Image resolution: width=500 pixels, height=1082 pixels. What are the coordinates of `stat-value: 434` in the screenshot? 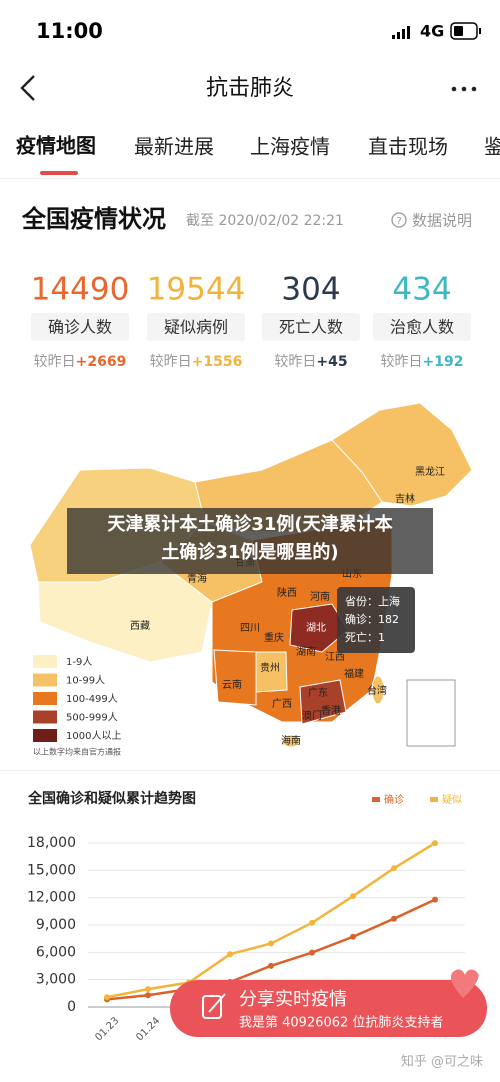 It's located at (421, 290).